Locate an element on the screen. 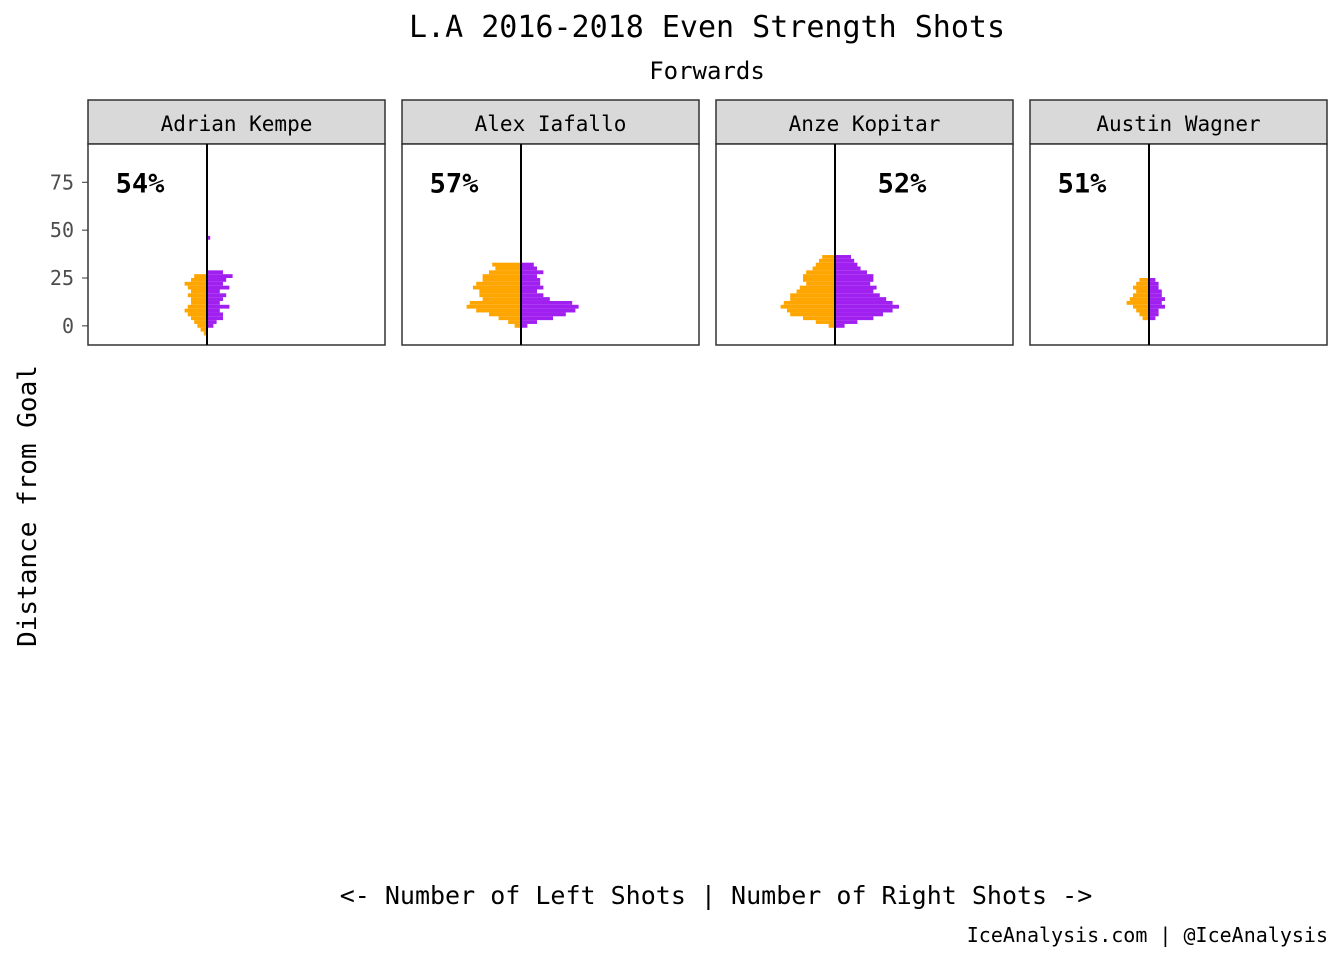 The image size is (1344, 960). y-tick-label: 50 is located at coordinates (62, 230).